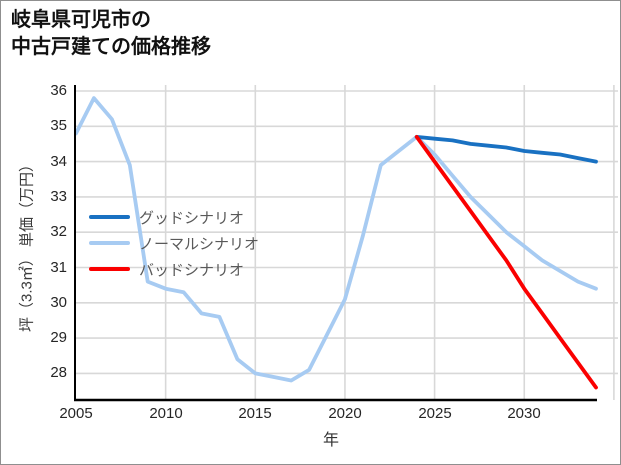 The width and height of the screenshot is (621, 465). Describe the element at coordinates (192, 218) in the screenshot. I see `legend-label-good: グッドシナリオ` at that location.